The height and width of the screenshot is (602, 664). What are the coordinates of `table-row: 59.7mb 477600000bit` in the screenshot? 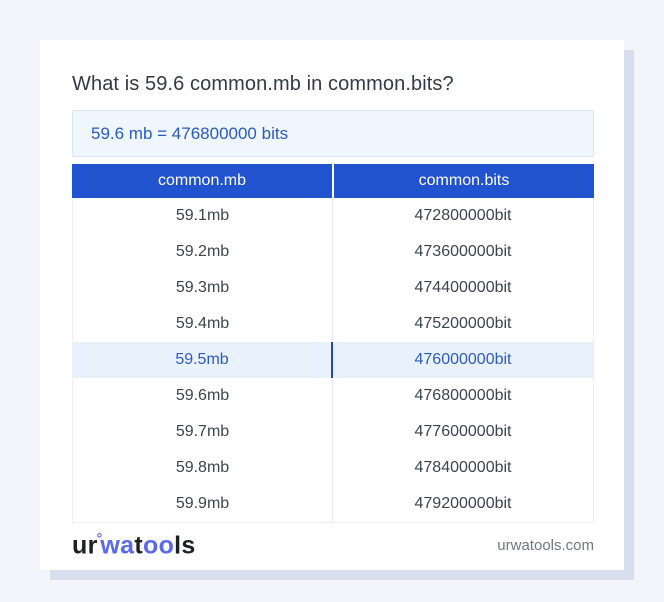 It's located at (333, 432).